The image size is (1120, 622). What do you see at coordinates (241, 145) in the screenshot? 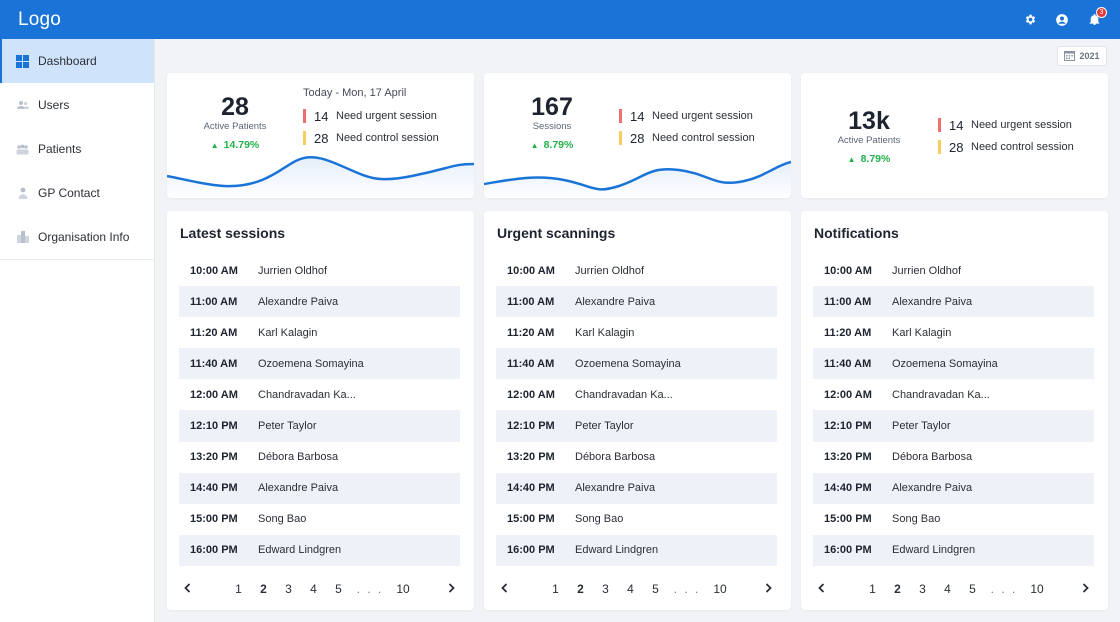
I see `stat-delta-value: 14.79%` at bounding box center [241, 145].